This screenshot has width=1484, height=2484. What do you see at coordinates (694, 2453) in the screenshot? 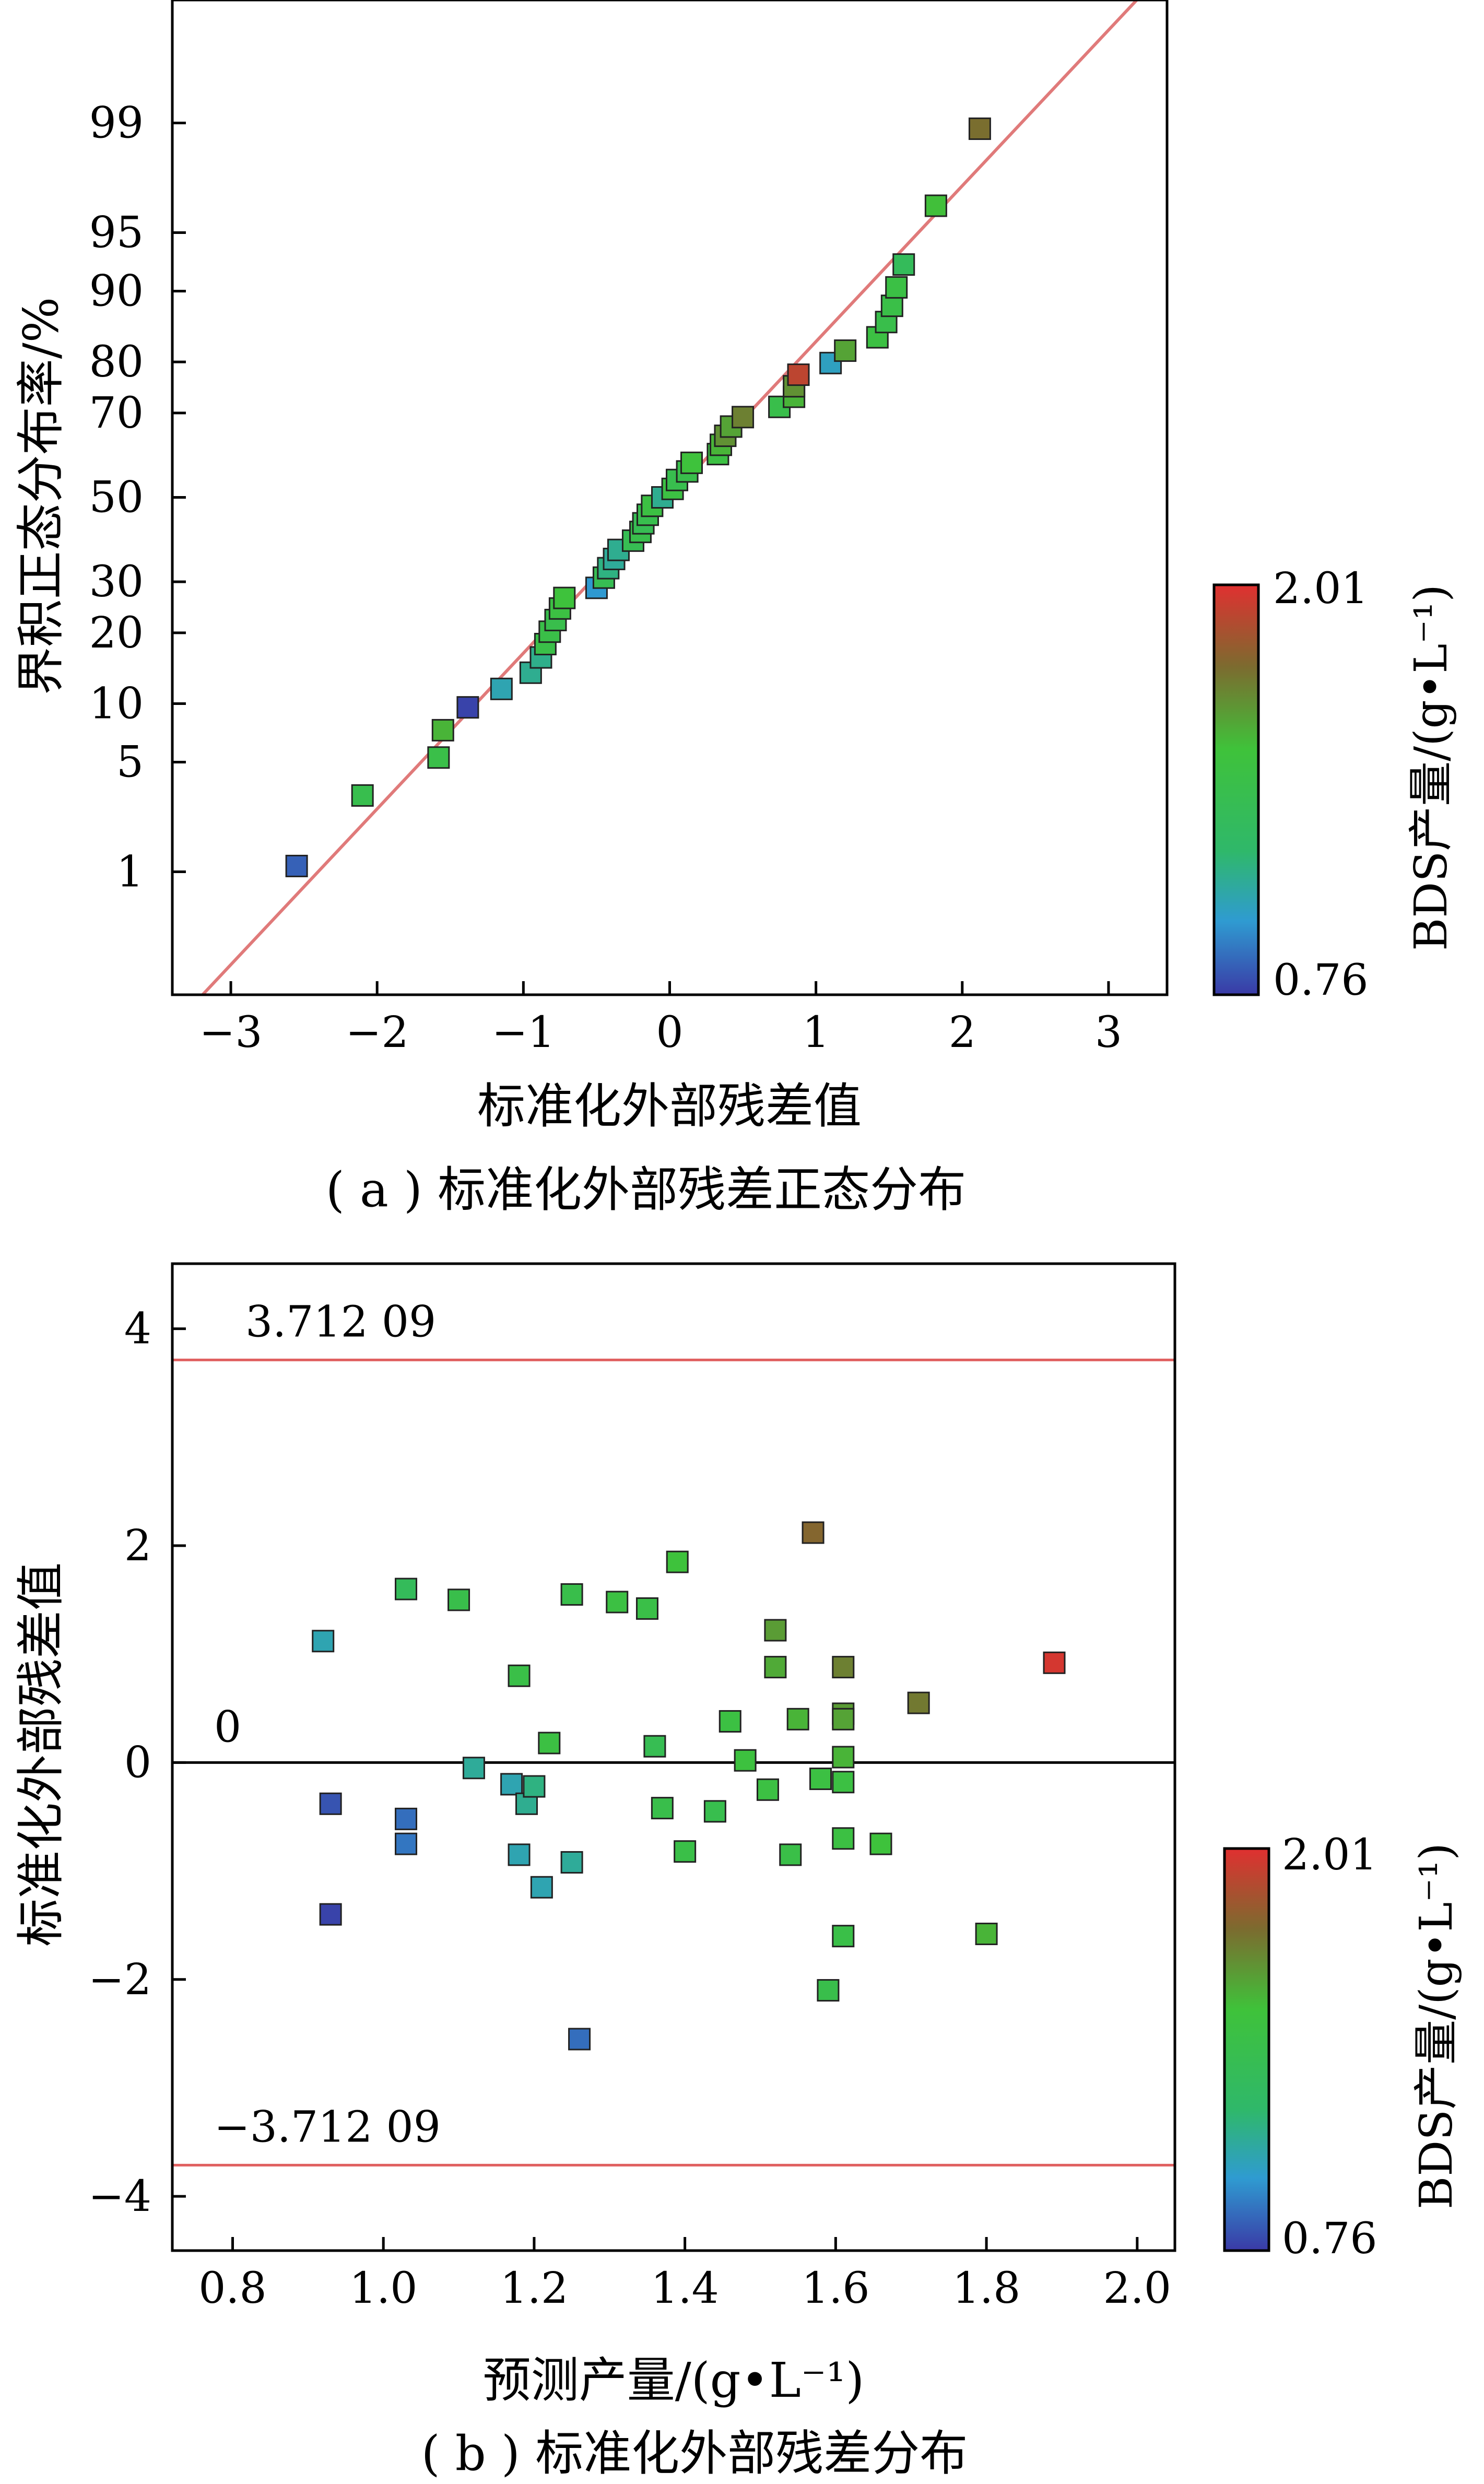
I see `b-caption: ( b ) 标准化外部残差分布` at bounding box center [694, 2453].